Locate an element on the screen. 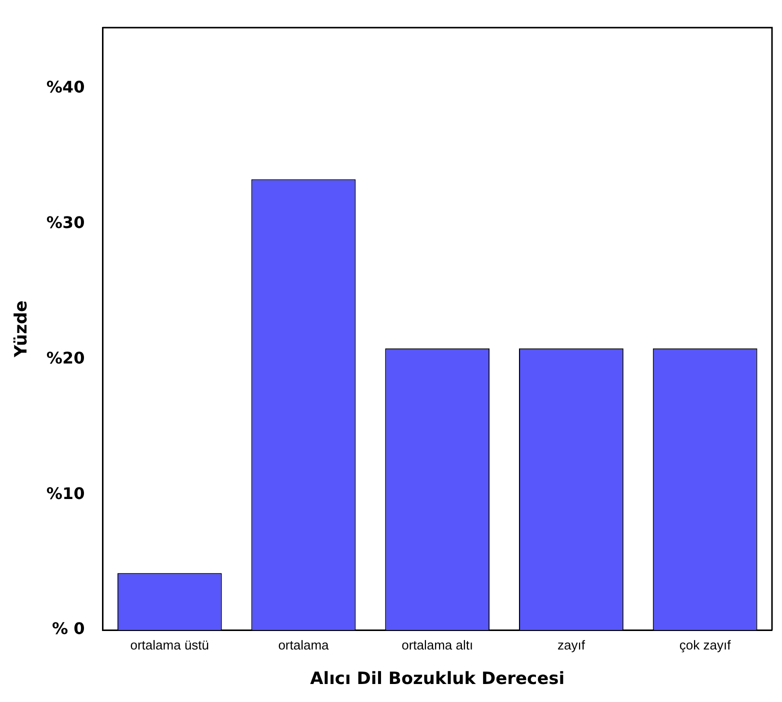 This screenshot has height=702, width=782. y-axis-title: Yüzde is located at coordinates (22, 329).